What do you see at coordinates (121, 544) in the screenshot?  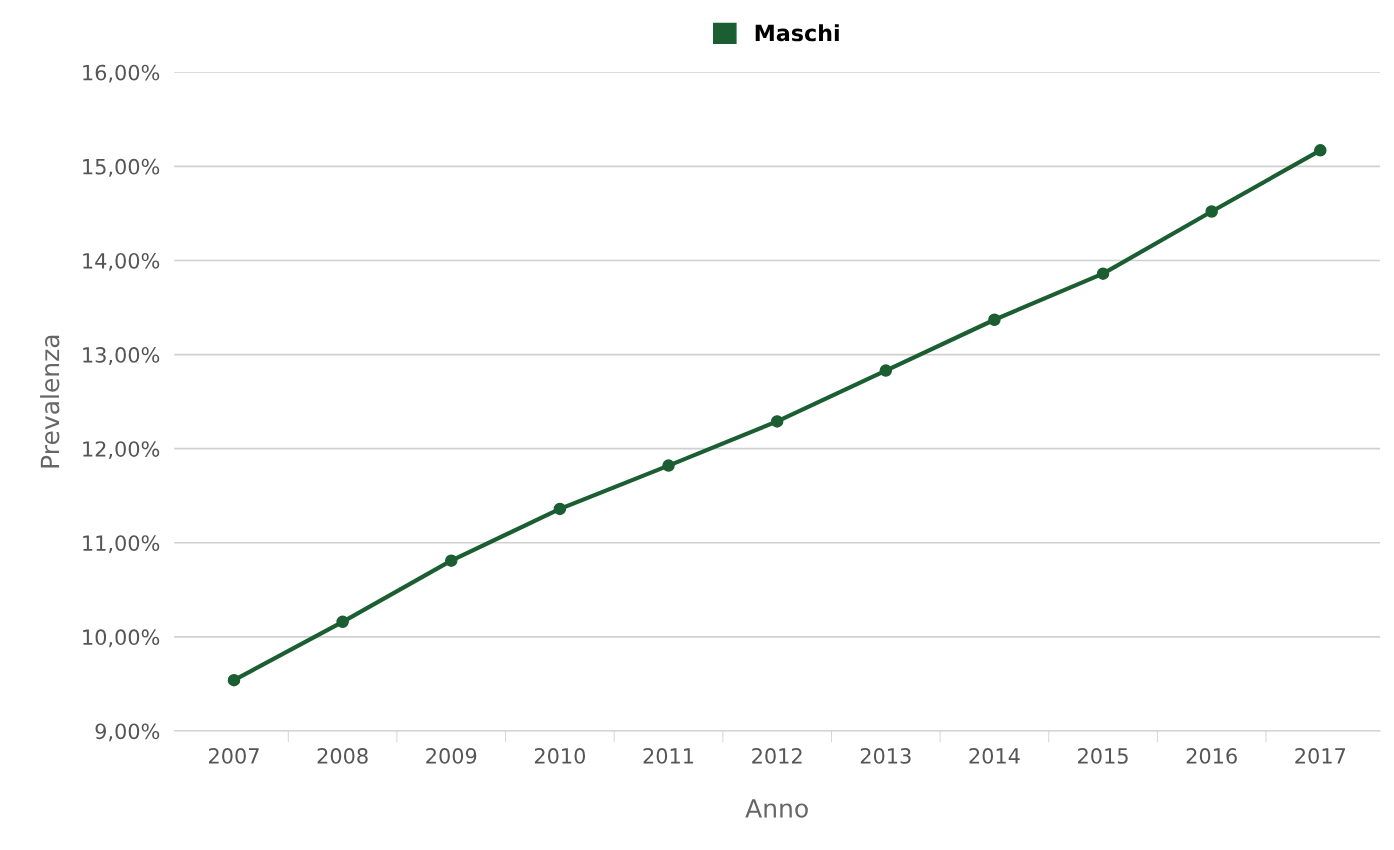 I see `y-tick-label: 11,00%` at bounding box center [121, 544].